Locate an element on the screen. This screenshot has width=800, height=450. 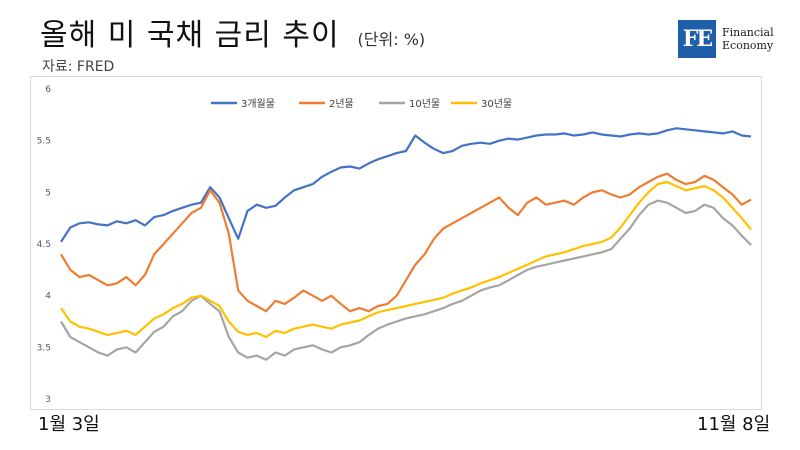
y-tick-label: 5.5 is located at coordinates (44, 142).